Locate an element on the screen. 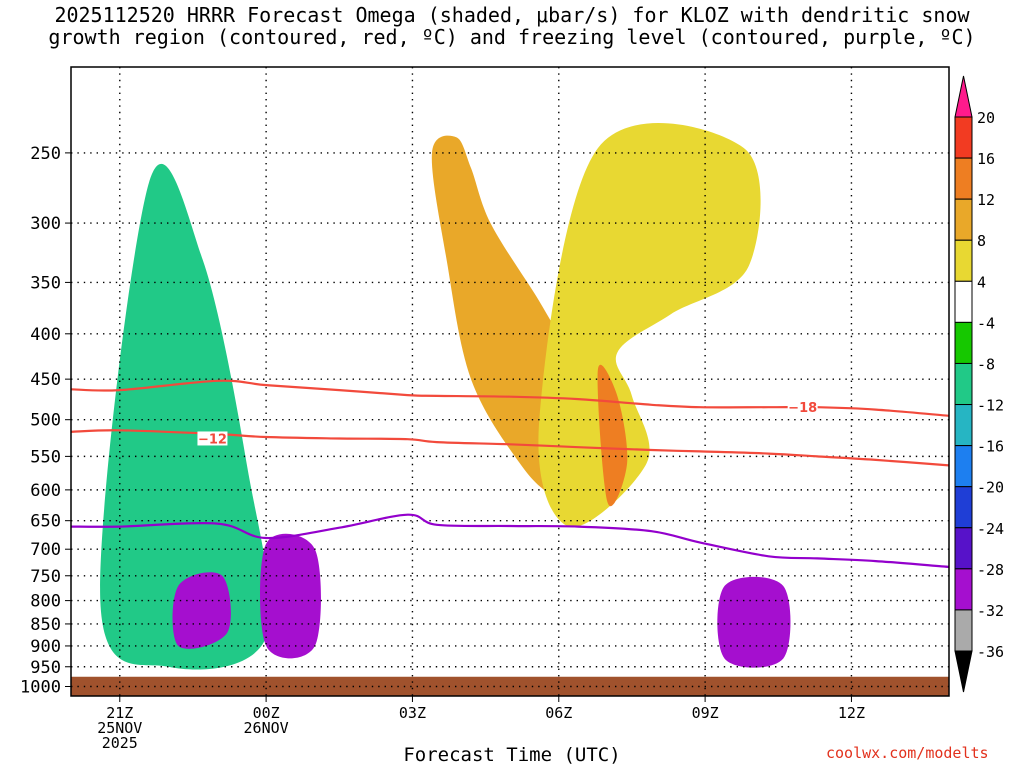 The height and width of the screenshot is (768, 1024). colorbar-label-11: -28 is located at coordinates (990, 570).